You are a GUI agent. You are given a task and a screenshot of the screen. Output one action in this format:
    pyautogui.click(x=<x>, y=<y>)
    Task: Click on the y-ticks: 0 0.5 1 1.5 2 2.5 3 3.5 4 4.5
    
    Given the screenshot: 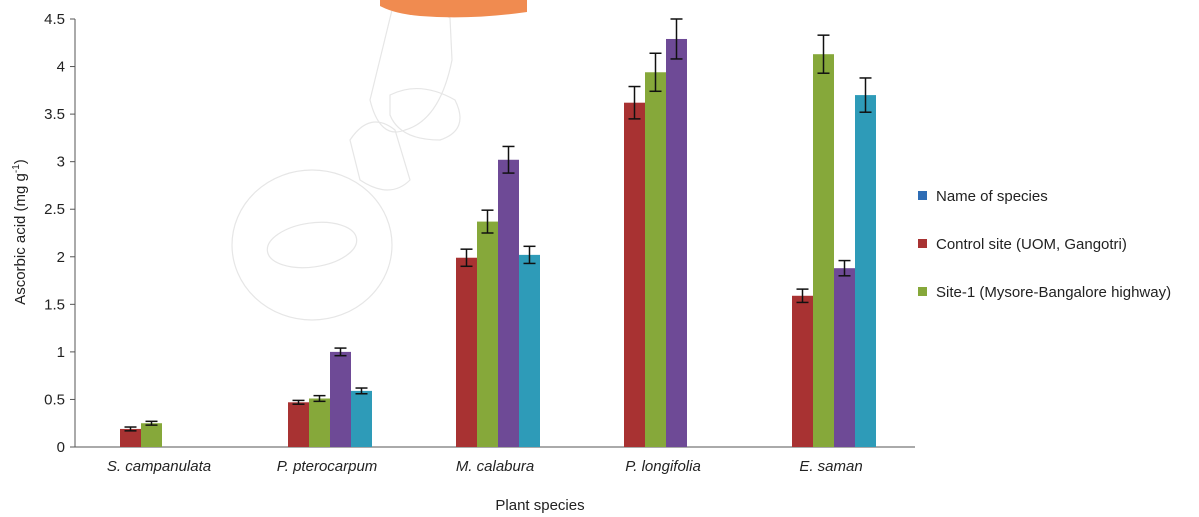 What is the action you would take?
    pyautogui.click(x=59, y=233)
    